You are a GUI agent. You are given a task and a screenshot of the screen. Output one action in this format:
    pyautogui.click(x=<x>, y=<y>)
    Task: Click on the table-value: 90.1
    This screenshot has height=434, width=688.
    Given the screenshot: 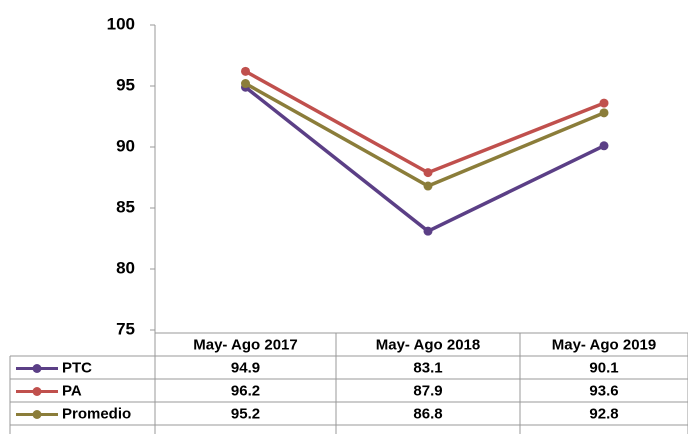 What is the action you would take?
    pyautogui.click(x=603, y=367)
    